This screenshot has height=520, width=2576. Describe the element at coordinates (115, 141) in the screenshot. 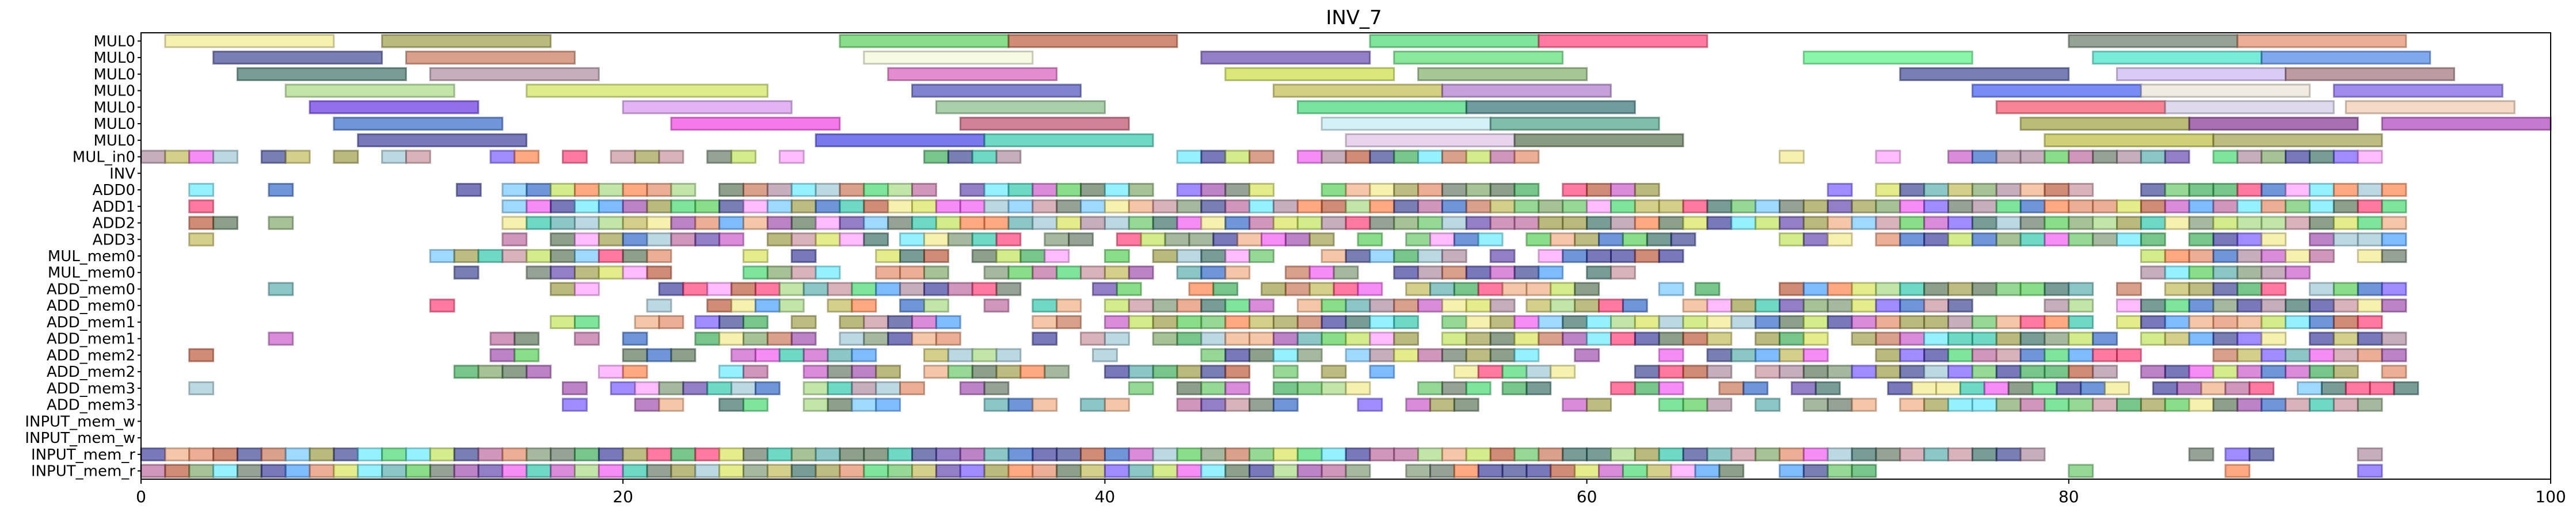

I see `y-tick-label: MUL0` at that location.